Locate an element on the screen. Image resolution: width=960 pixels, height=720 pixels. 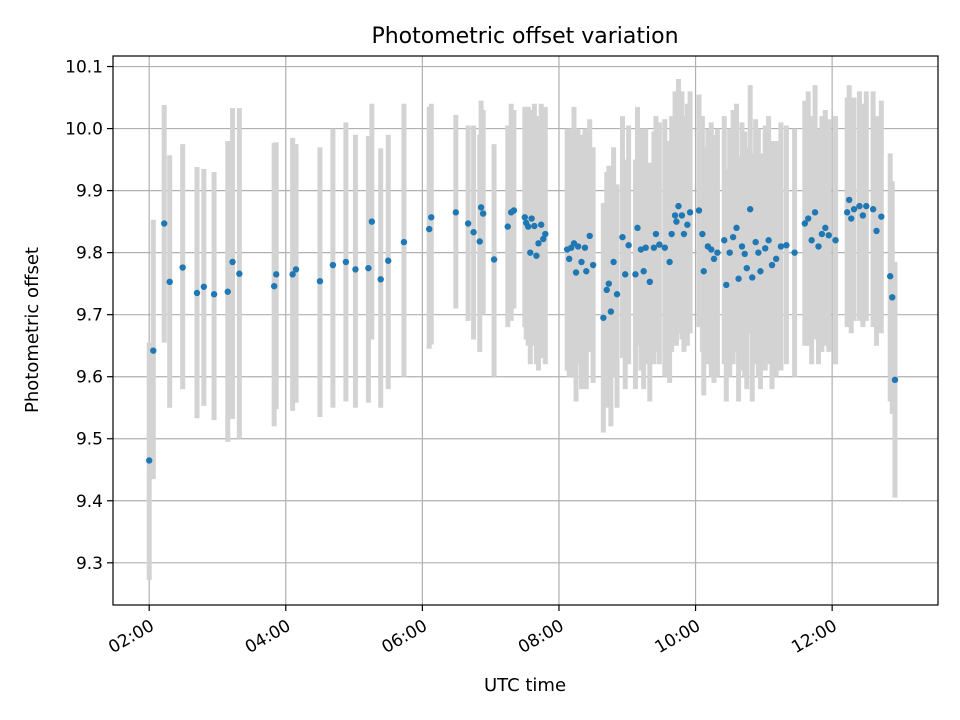
y-tick-label: 10.1 is located at coordinates (84, 68).